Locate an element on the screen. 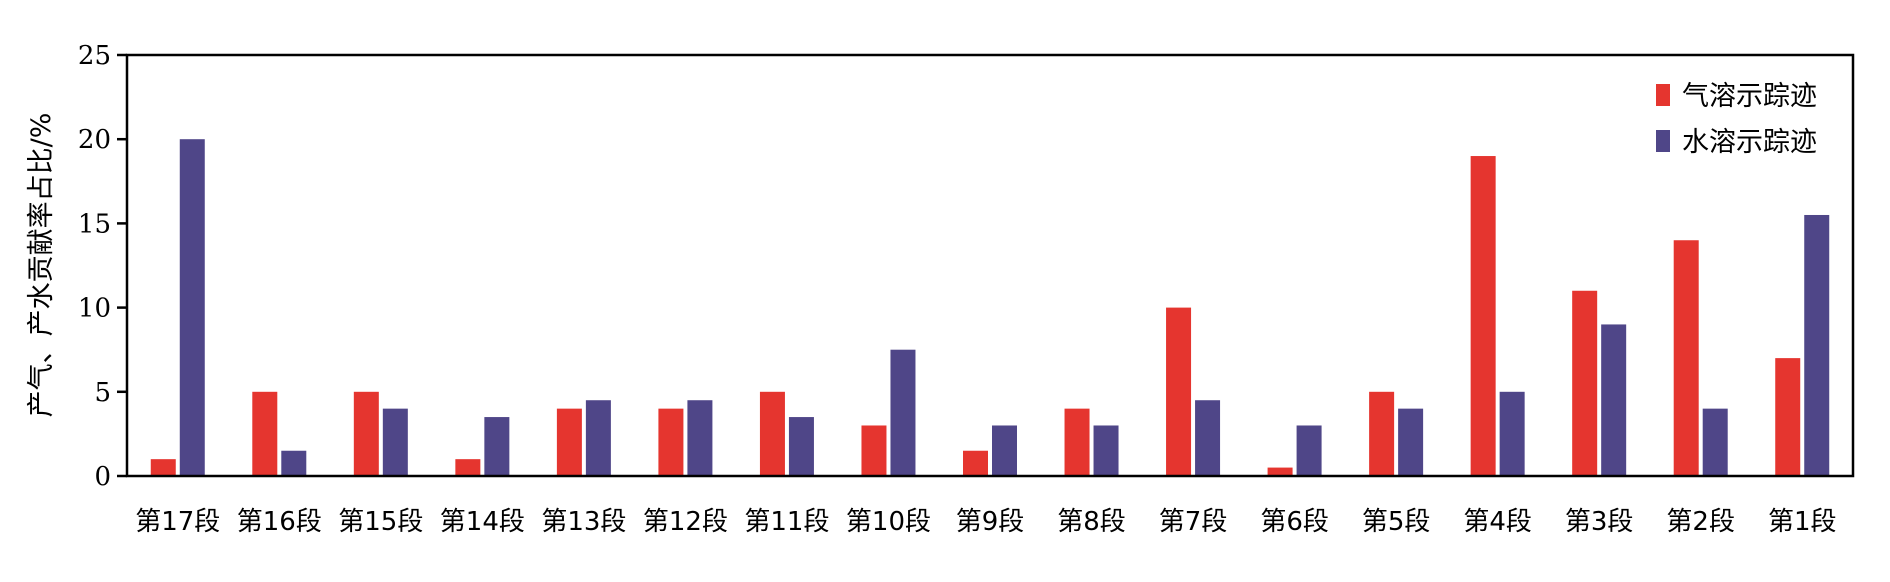 The image size is (1890, 582). x-category-label: 第9段 is located at coordinates (990, 522).